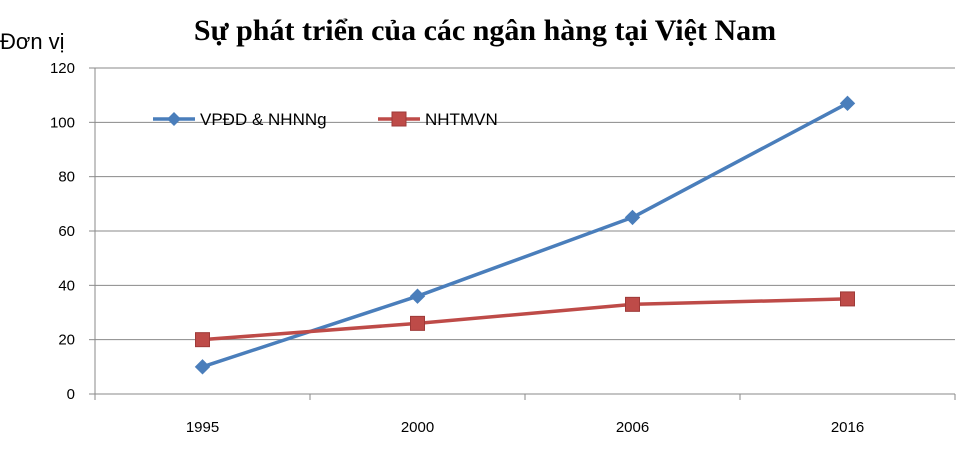 This screenshot has height=455, width=978. What do you see at coordinates (417, 427) in the screenshot?
I see `x-tick-label: 2000` at bounding box center [417, 427].